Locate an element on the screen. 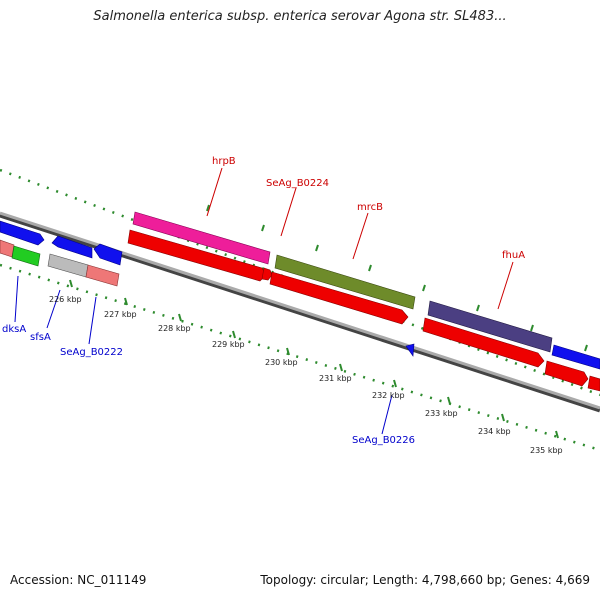 This screenshot has width=600, height=600. cds-dksA-green is located at coordinates (26, 256).